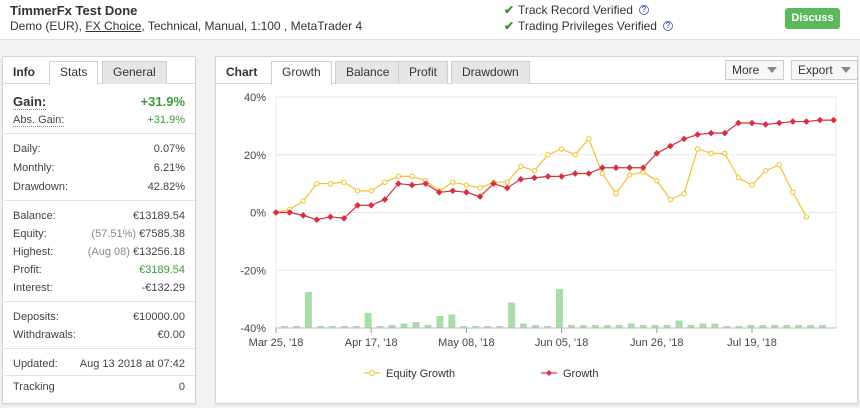  I want to click on gain-row: Gain: +31.9%, so click(99, 102).